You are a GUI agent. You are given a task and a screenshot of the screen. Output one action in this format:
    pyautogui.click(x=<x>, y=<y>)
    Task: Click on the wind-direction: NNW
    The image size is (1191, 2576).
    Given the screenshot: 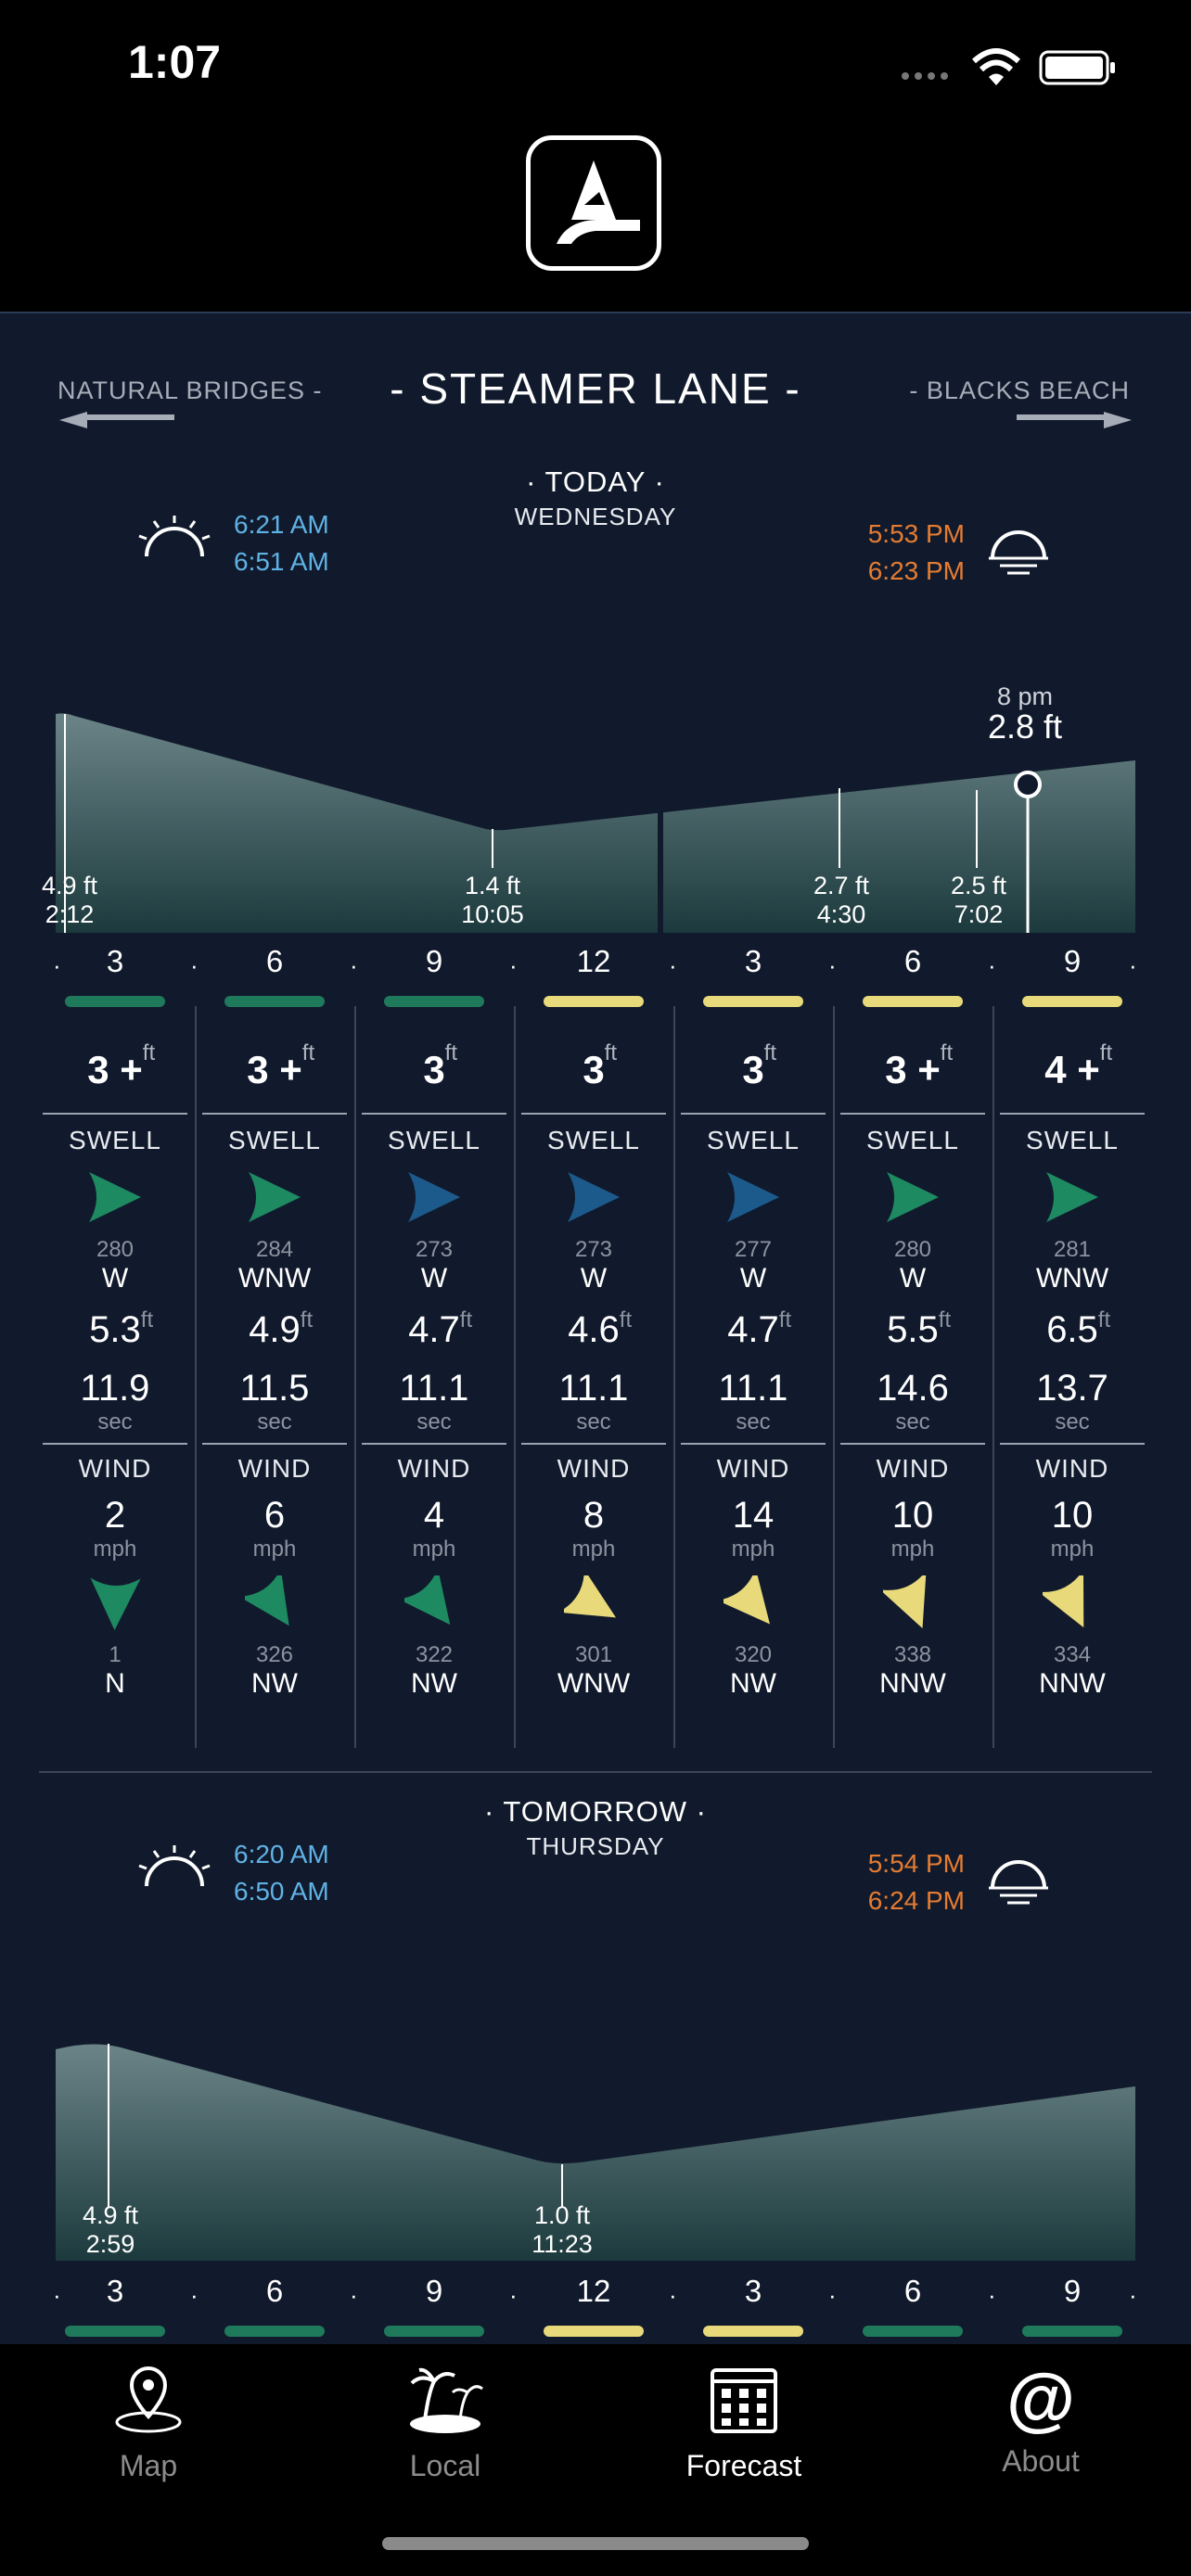 What is the action you would take?
    pyautogui.click(x=912, y=1684)
    